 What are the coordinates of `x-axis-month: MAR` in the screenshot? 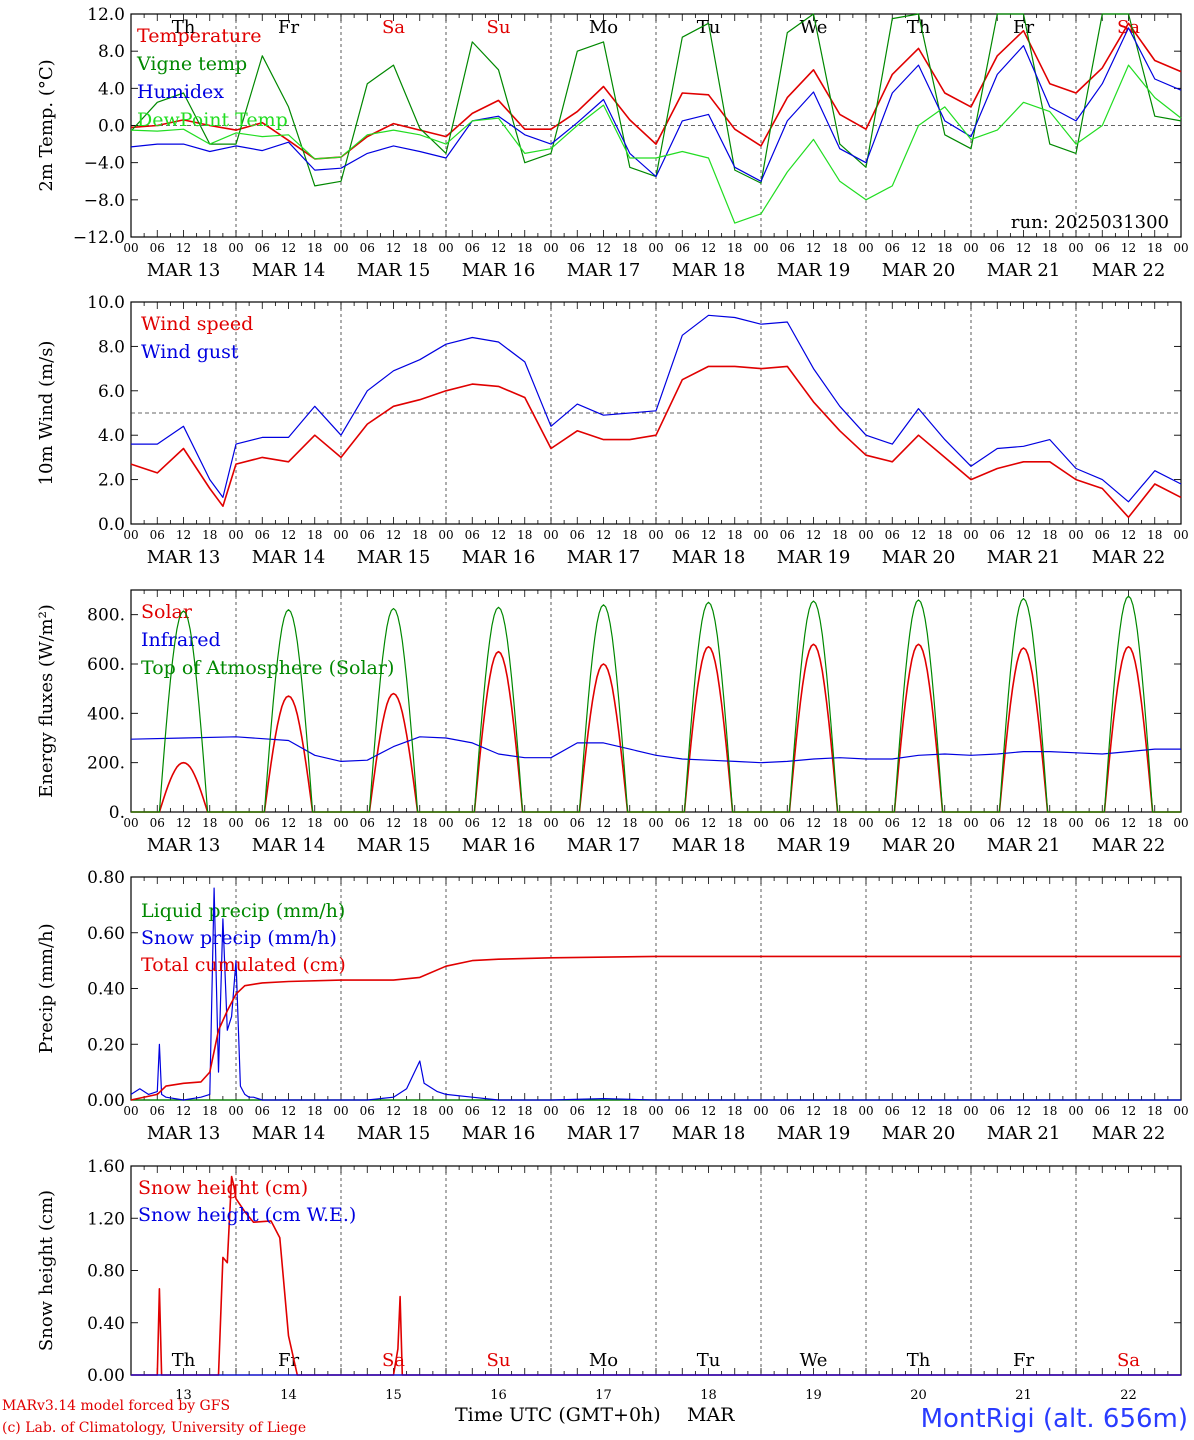 It's located at (711, 1415).